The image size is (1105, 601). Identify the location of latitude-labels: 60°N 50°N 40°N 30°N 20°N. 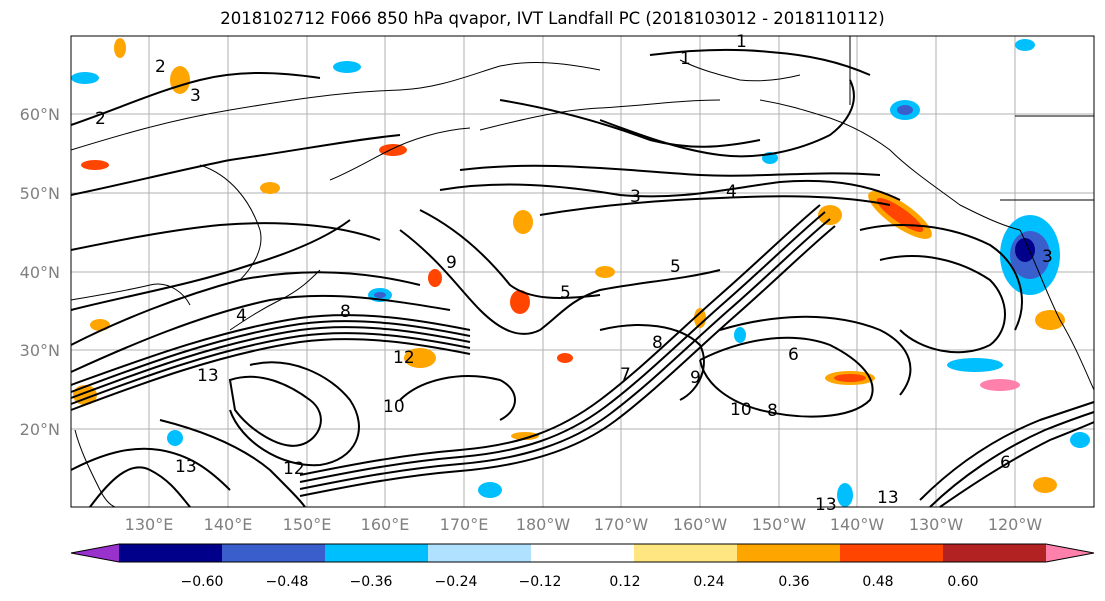
(40, 272).